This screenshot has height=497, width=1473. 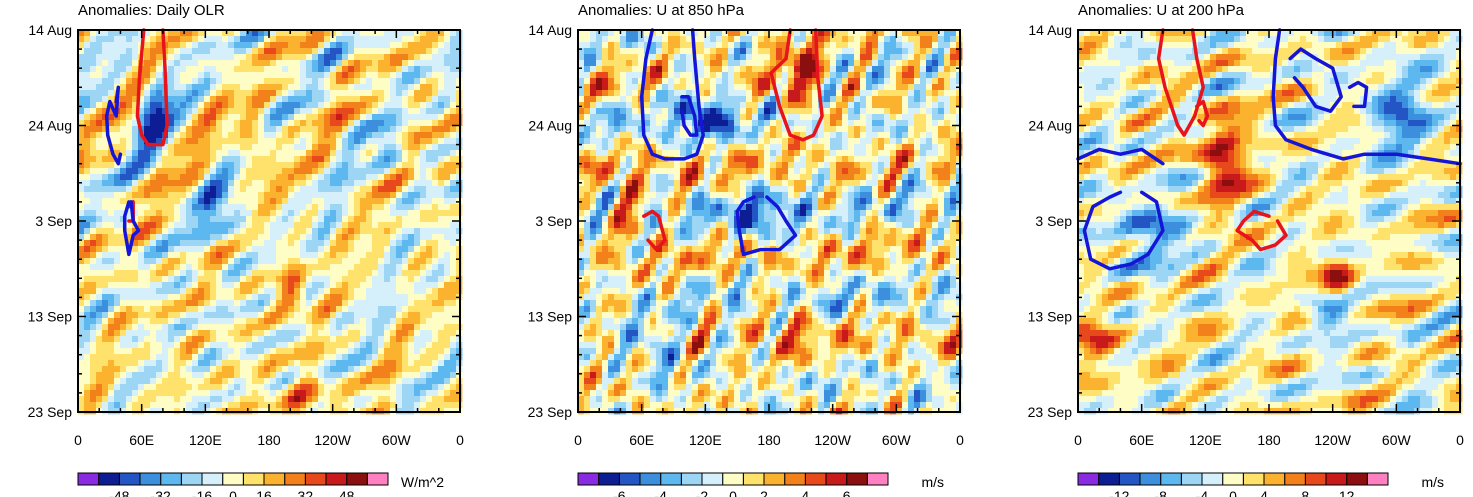 I want to click on colorbar-tick-label: 32, so click(x=306, y=492).